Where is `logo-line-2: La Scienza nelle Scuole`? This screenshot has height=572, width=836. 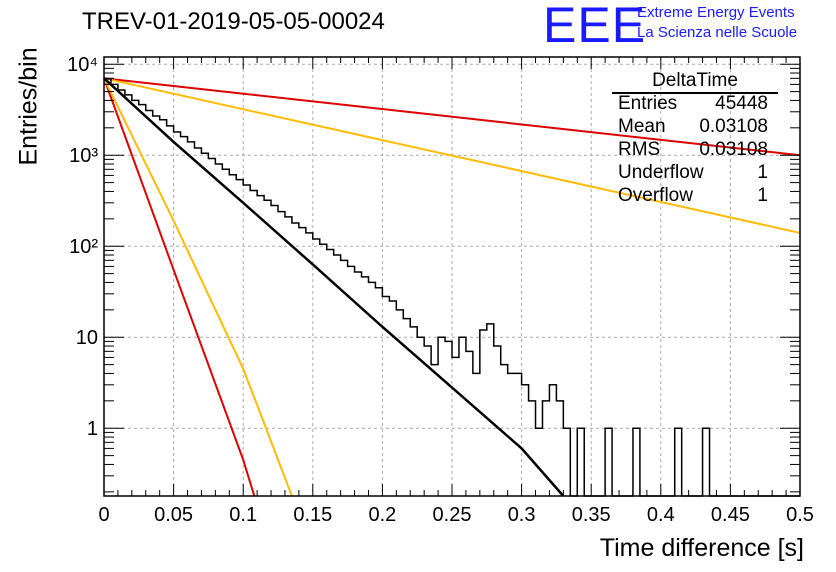
logo-line-2: La Scienza nelle Scuole is located at coordinates (717, 32).